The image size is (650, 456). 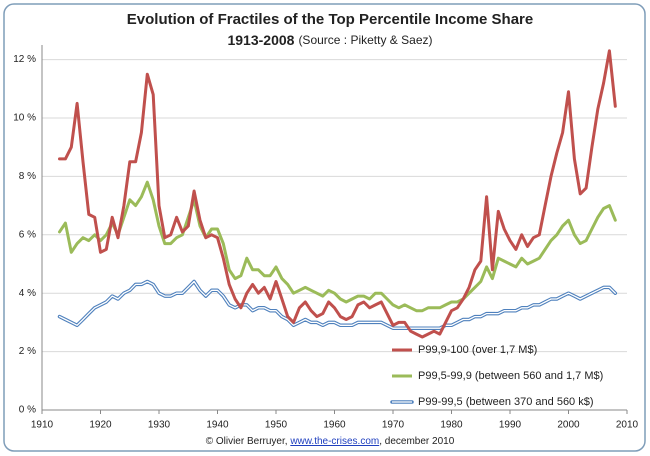 I want to click on y-tick-label: 8 %, so click(x=27, y=176).